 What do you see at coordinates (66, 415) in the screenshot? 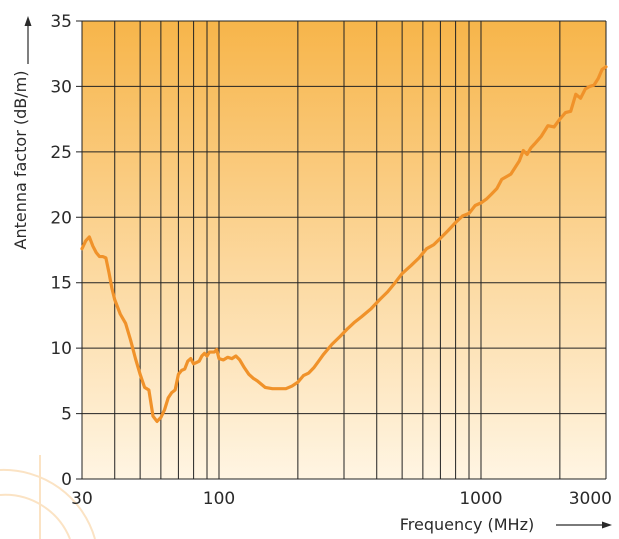
I see `y-tick-label: 5` at bounding box center [66, 415].